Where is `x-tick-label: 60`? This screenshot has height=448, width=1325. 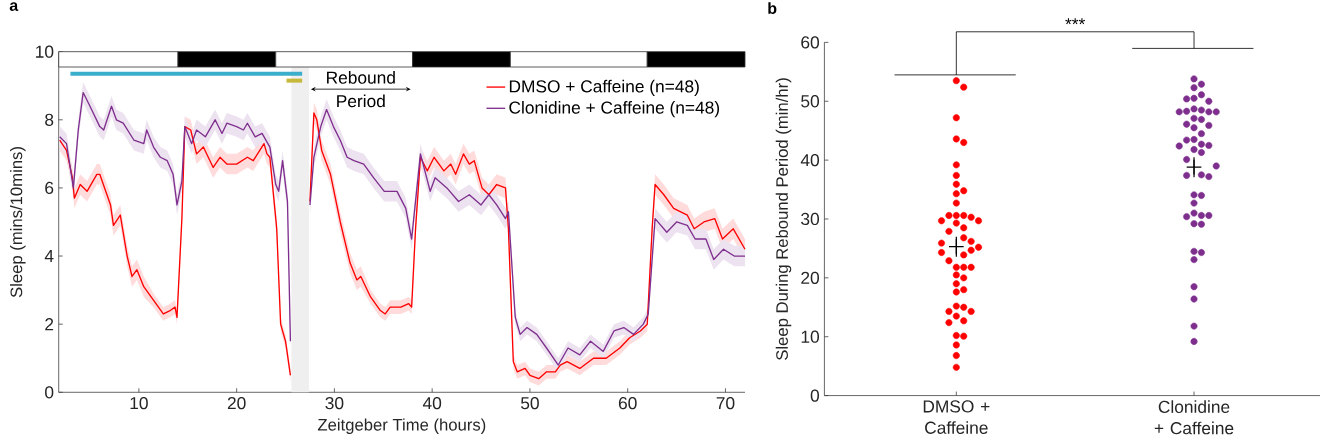
x-tick-label: 60 is located at coordinates (627, 403).